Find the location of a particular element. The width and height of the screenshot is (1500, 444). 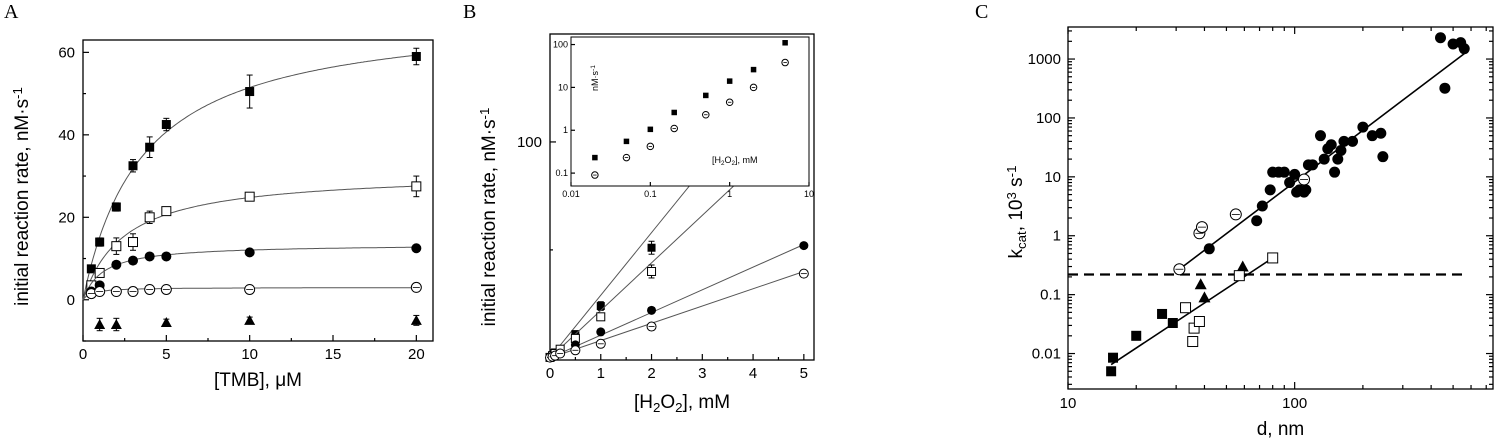

y-axis-label-part: k is located at coordinates (1016, 253).